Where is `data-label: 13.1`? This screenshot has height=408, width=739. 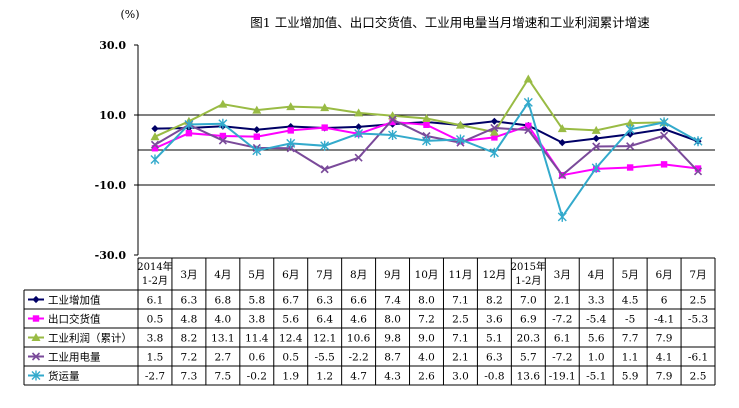 data-label: 13.1 is located at coordinates (222, 339).